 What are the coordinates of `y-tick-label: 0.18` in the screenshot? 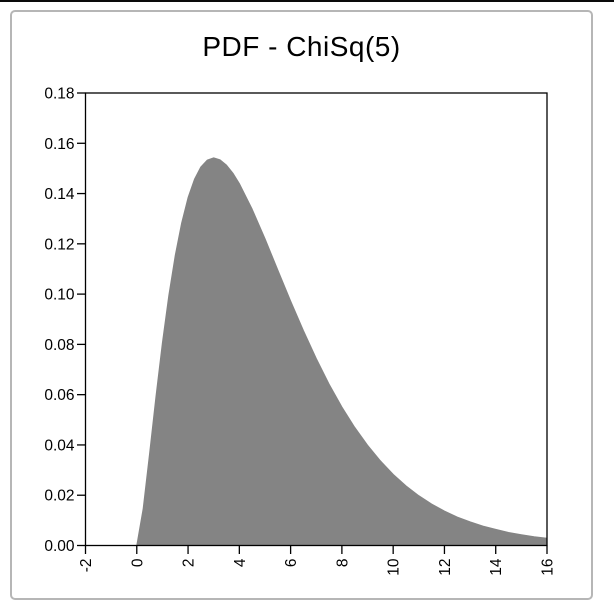 It's located at (59, 94).